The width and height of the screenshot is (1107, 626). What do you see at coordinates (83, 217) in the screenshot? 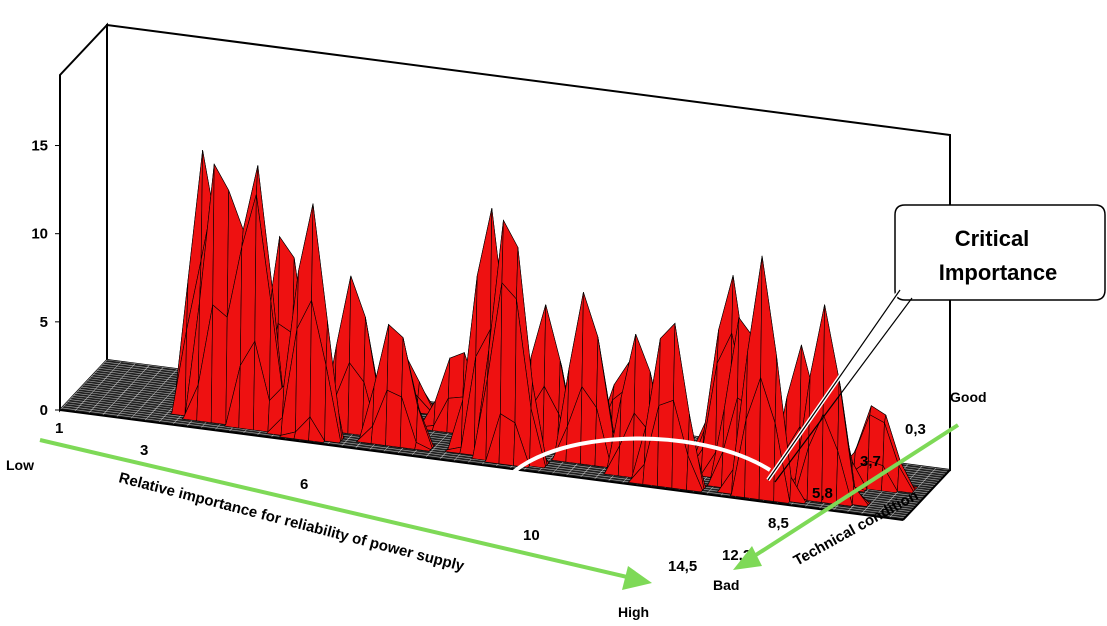
I see `left-wall` at bounding box center [83, 217].